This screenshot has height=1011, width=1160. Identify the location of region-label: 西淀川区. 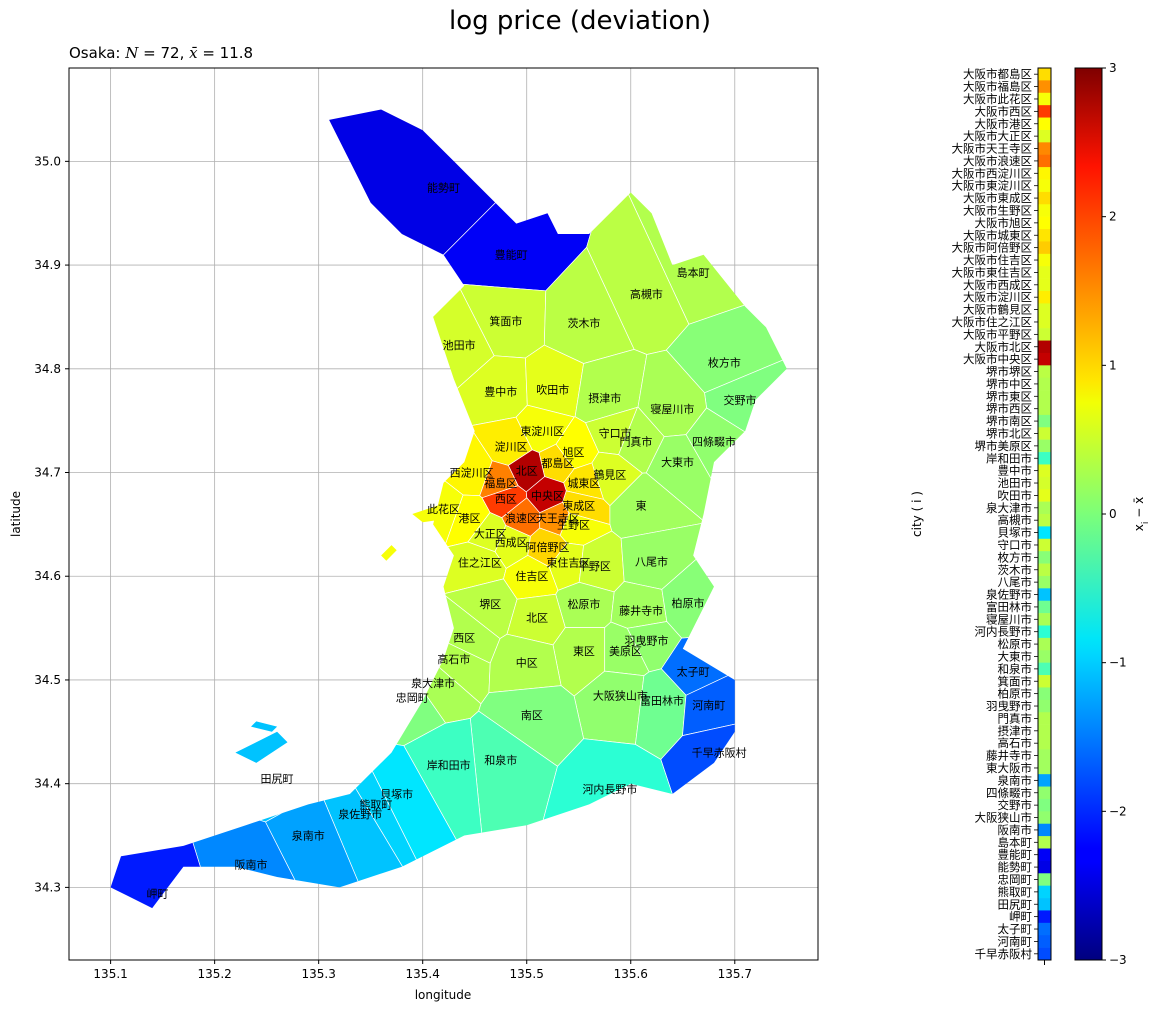
(472, 473).